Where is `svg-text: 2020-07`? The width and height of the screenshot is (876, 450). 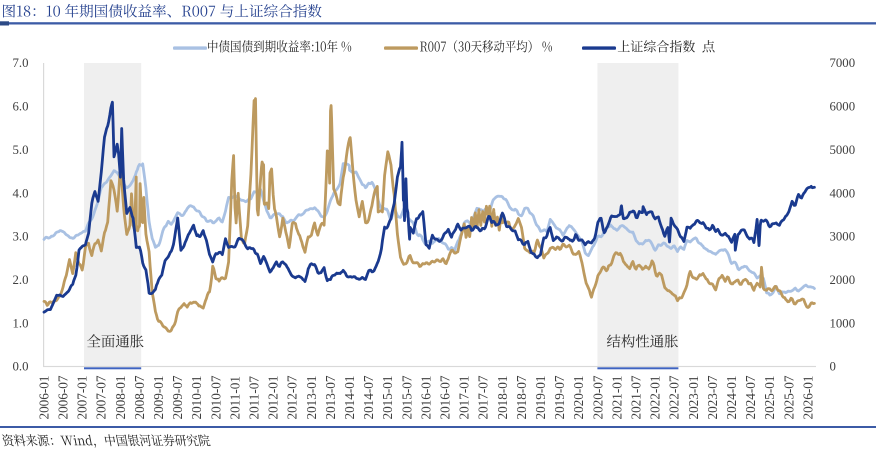
svg-text: 2020-07 is located at coordinates (597, 397).